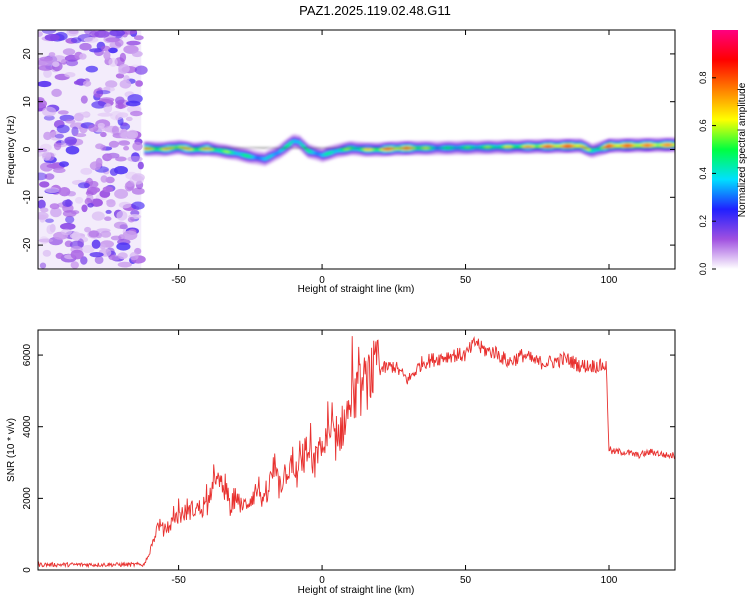 The width and height of the screenshot is (750, 600). I want to click on x-tick-label: 0, so click(322, 580).